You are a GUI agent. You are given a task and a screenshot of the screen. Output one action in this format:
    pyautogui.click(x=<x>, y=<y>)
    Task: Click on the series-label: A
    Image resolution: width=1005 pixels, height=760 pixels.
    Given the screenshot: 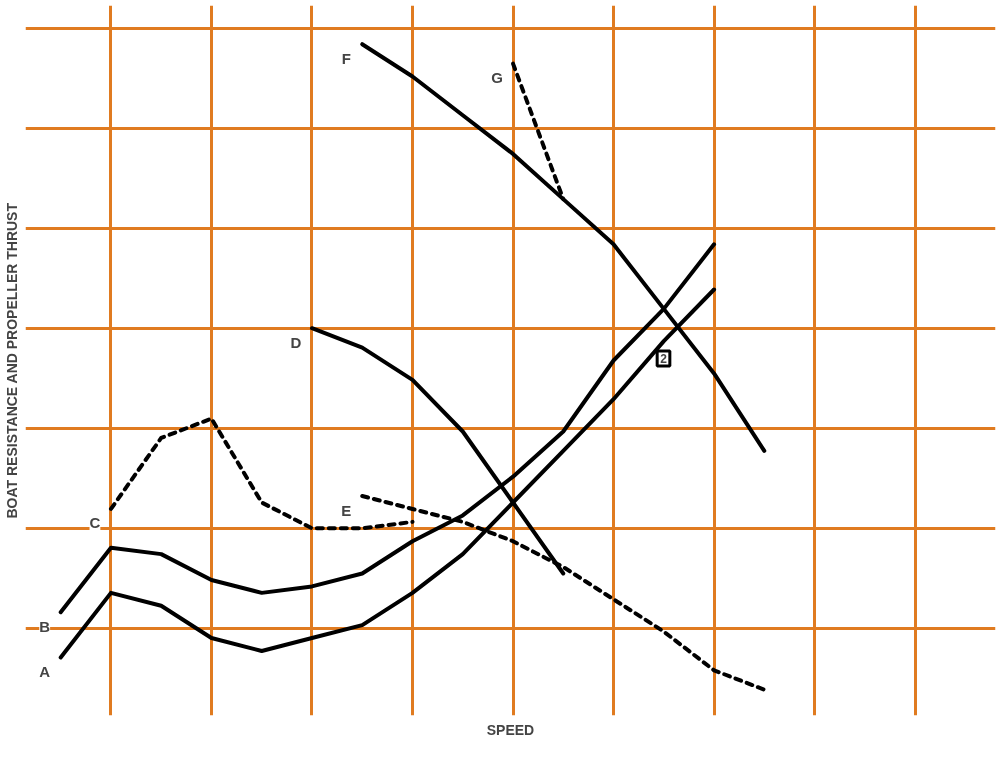 What is the action you would take?
    pyautogui.click(x=45, y=671)
    